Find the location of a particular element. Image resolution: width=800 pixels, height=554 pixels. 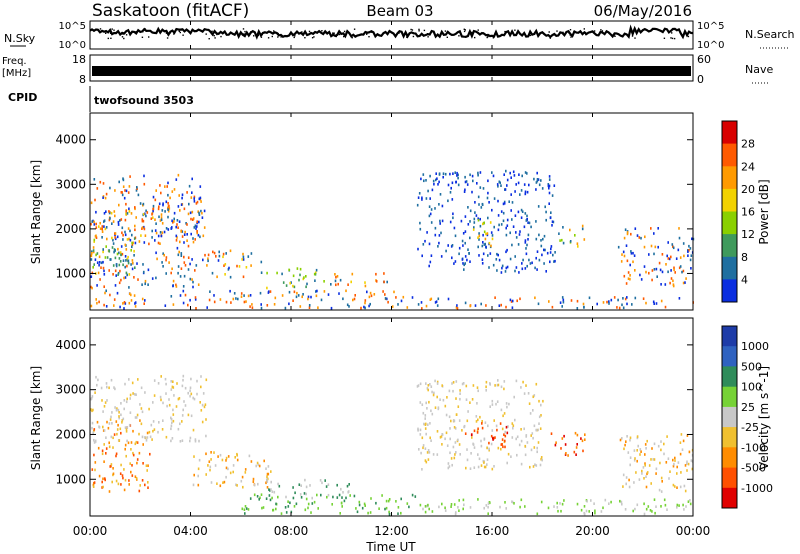

colorbar-tick-label: -1000 is located at coordinates (757, 488).